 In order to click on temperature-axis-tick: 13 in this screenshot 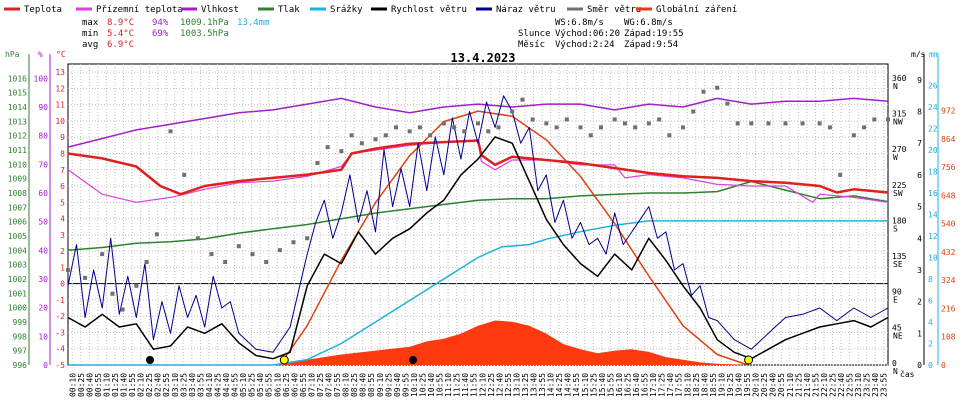, I will do `click(60, 72)`.